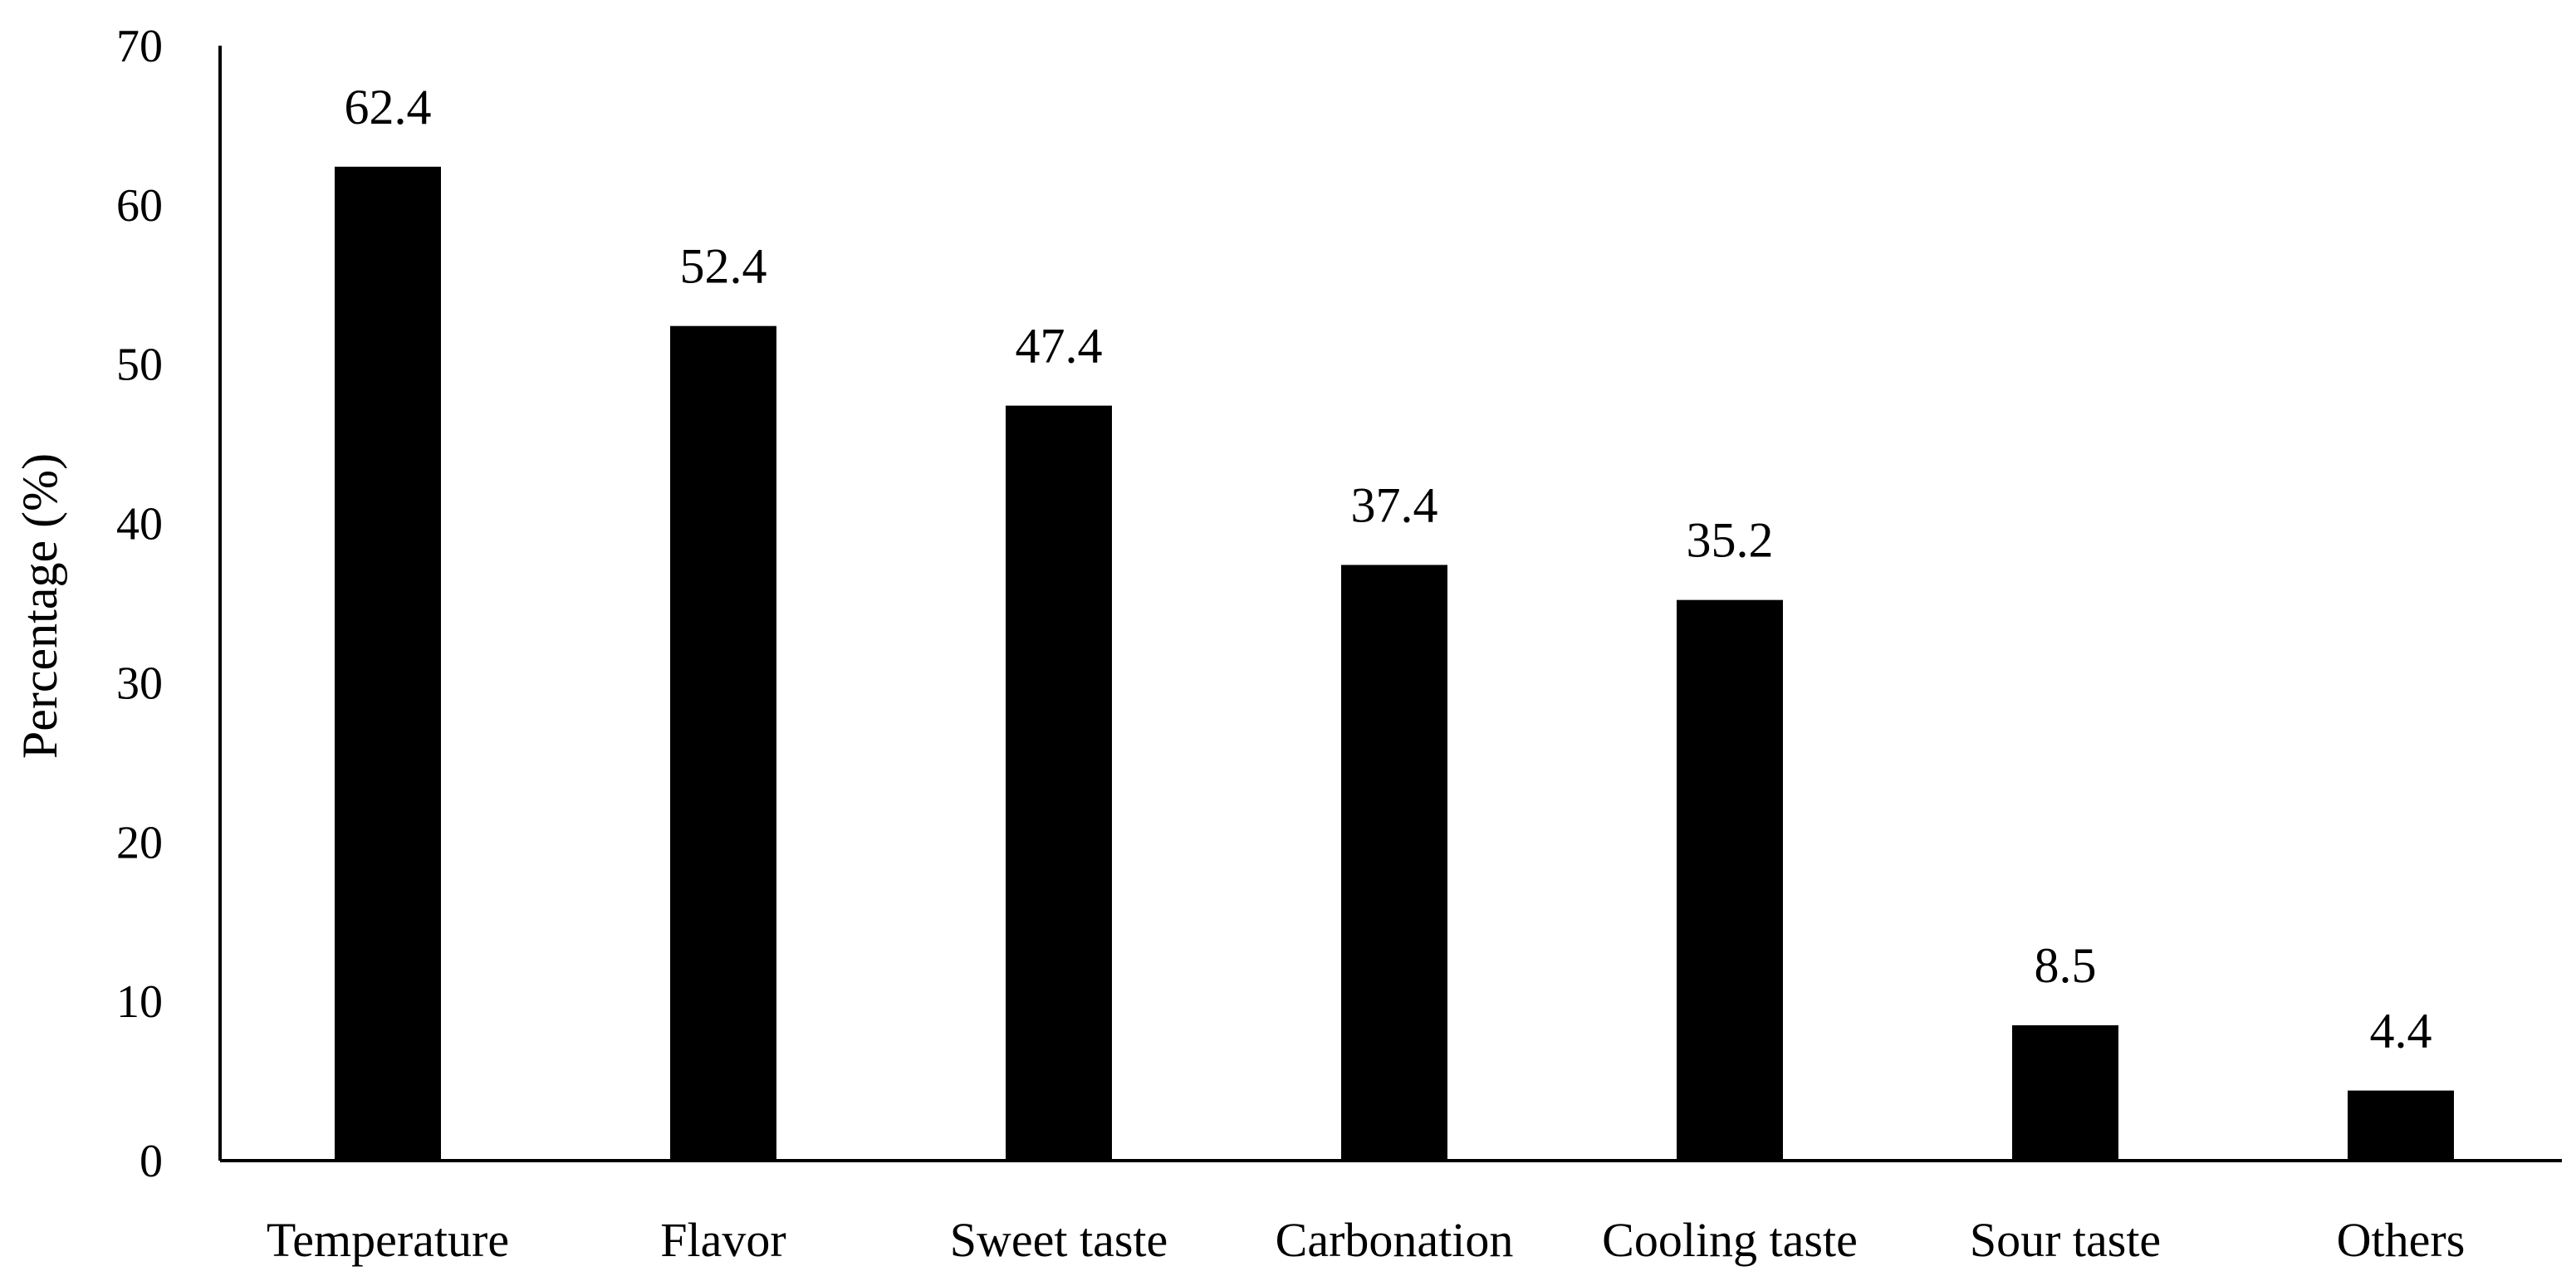  What do you see at coordinates (1059, 1240) in the screenshot?
I see `x-tick-label-sweet-taste: Sweet taste` at bounding box center [1059, 1240].